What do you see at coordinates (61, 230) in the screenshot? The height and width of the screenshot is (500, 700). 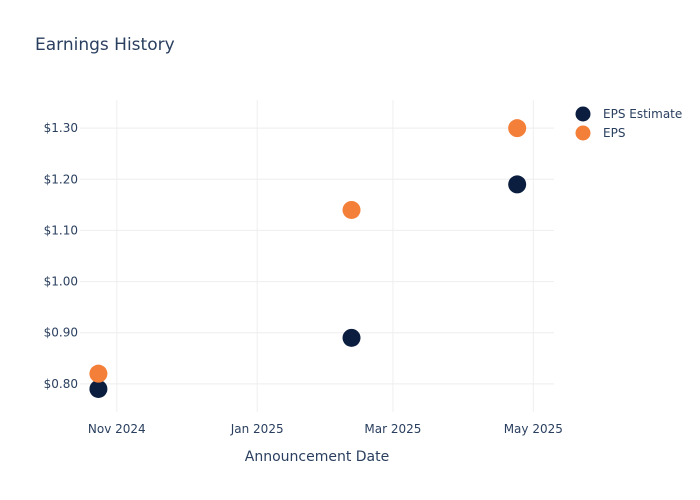 I see `y-tick-label: $1.10` at bounding box center [61, 230].